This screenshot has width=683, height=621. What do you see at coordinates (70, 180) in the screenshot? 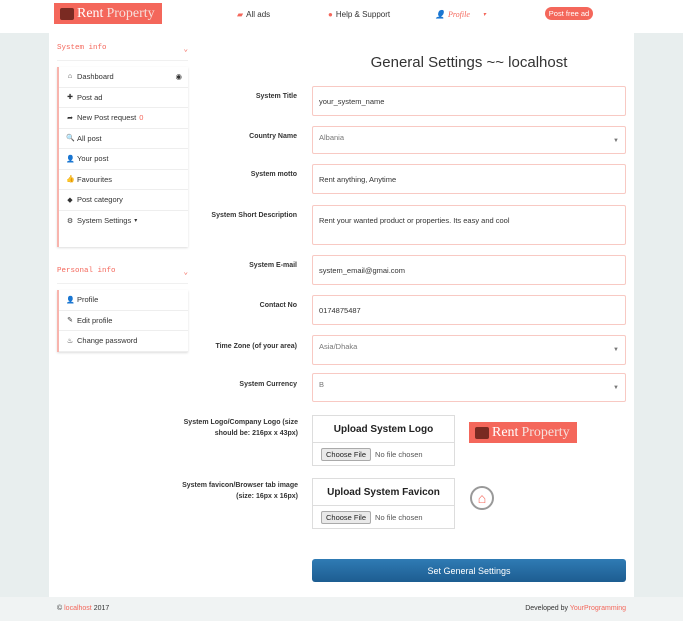
I see `thumbs-up-icon: 👍` at bounding box center [70, 180].